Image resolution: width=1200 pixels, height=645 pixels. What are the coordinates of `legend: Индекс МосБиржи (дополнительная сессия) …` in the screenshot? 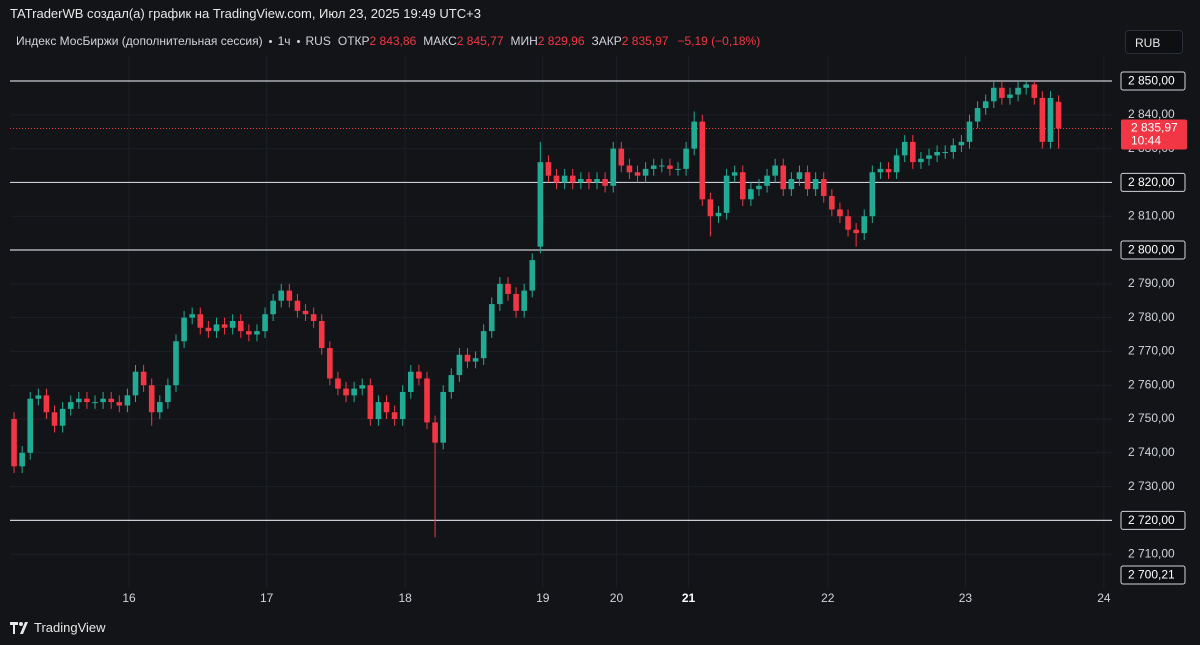 It's located at (388, 41).